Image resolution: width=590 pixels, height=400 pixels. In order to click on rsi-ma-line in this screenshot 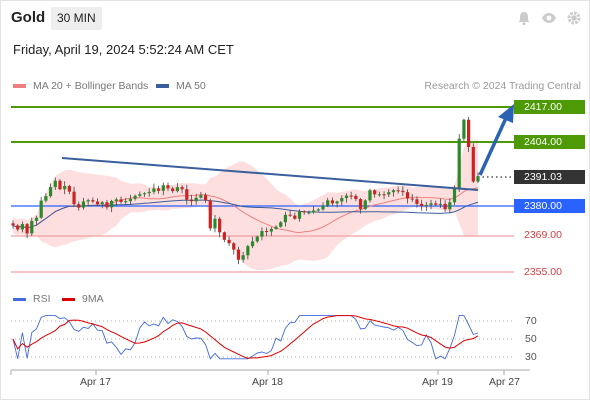, I will do `click(245, 337)`.